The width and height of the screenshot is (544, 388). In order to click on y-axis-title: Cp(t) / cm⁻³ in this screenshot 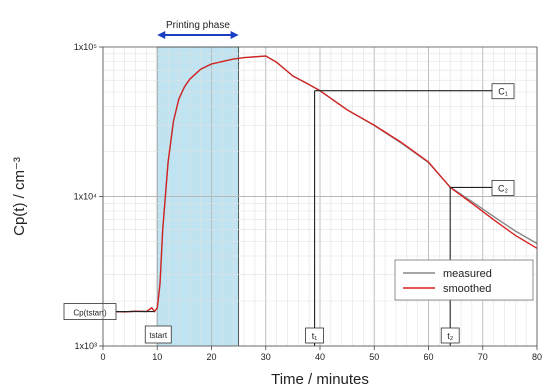, I will do `click(19, 196)`.